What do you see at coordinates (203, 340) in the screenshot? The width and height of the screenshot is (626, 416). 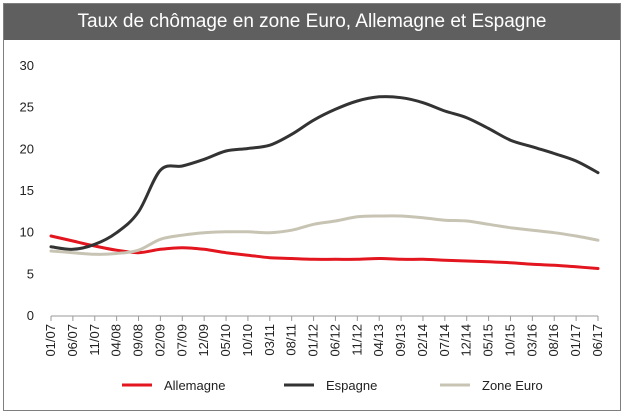 I see `x-tick-label: 12/09` at bounding box center [203, 340].